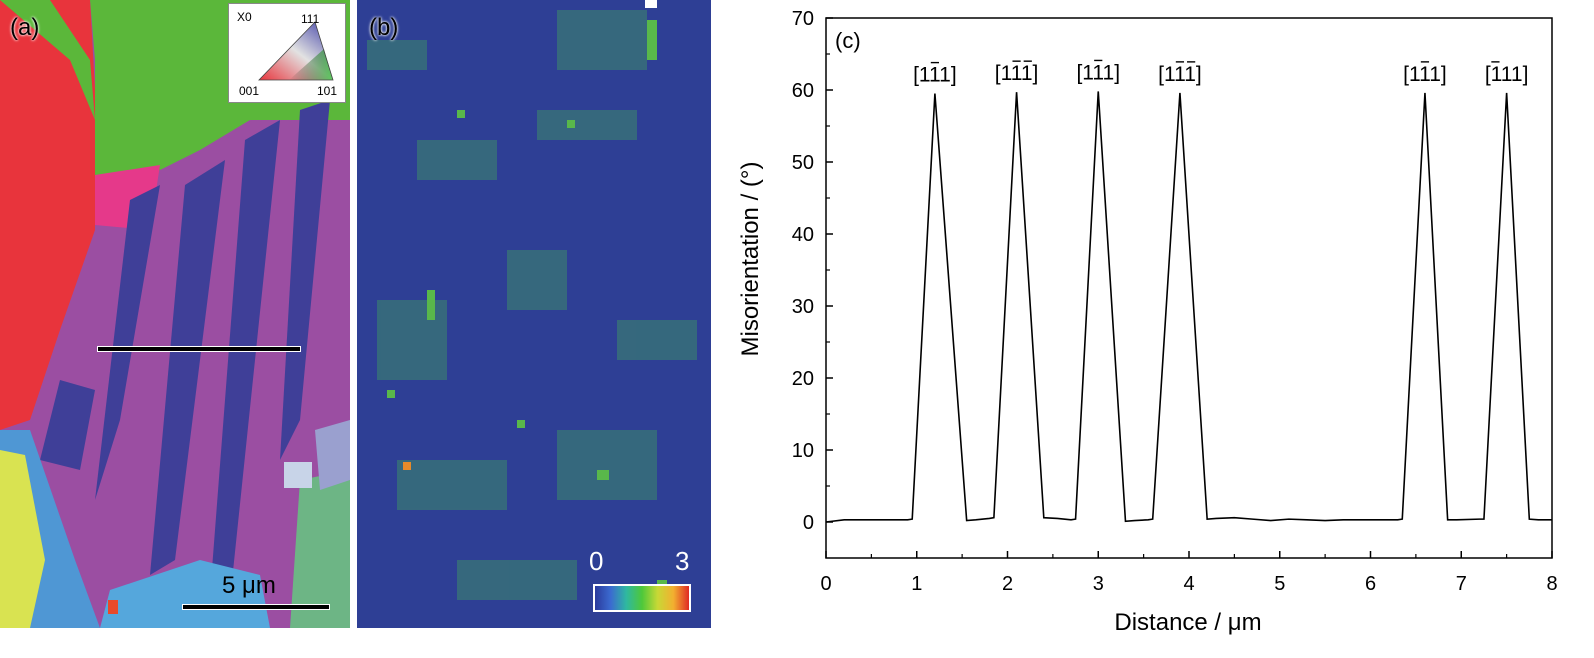 The image size is (1594, 658). I want to click on ipf-color-key: X0 111 001 101, so click(287, 53).